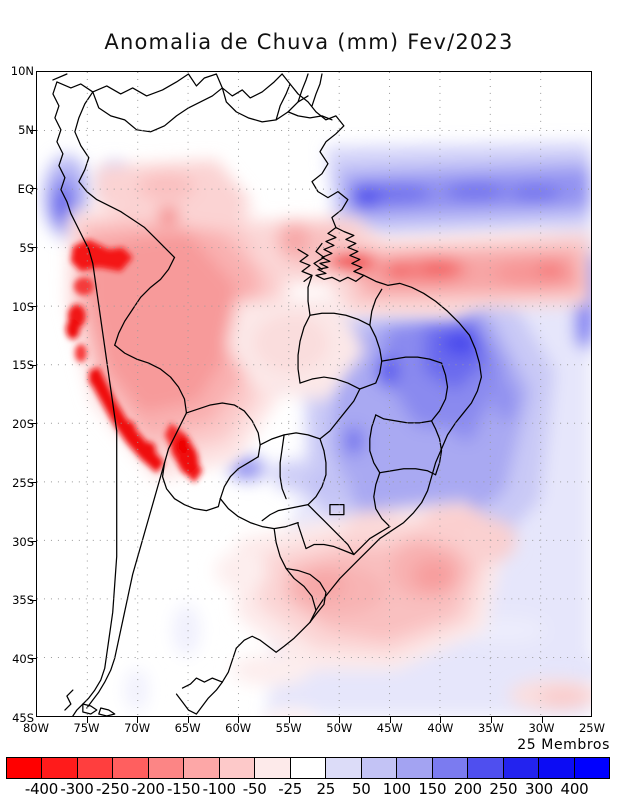 The height and width of the screenshot is (800, 618). I want to click on colorbar-tick-label: -50, so click(254, 789).